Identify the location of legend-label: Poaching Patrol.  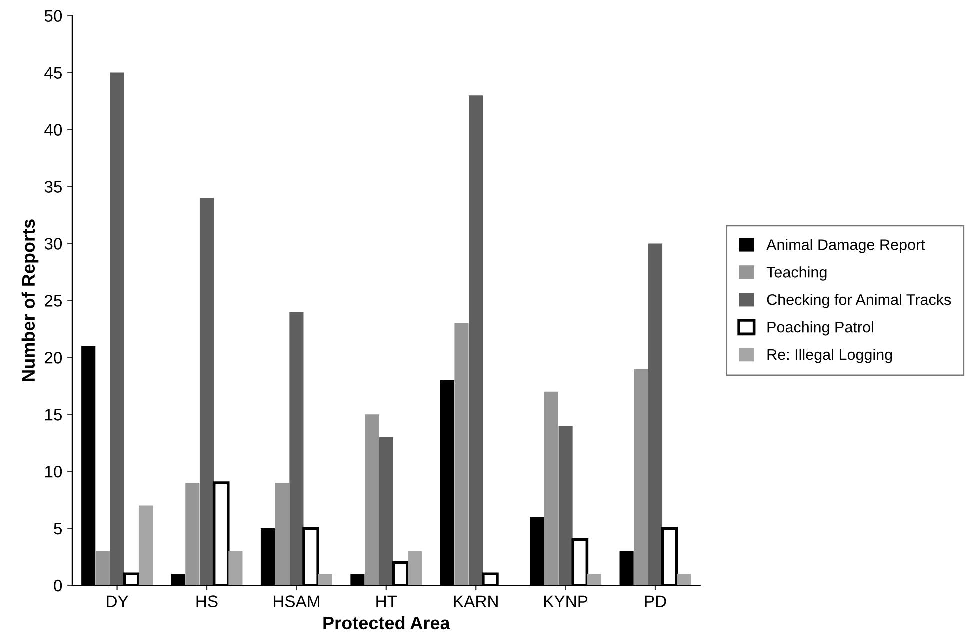
(821, 329).